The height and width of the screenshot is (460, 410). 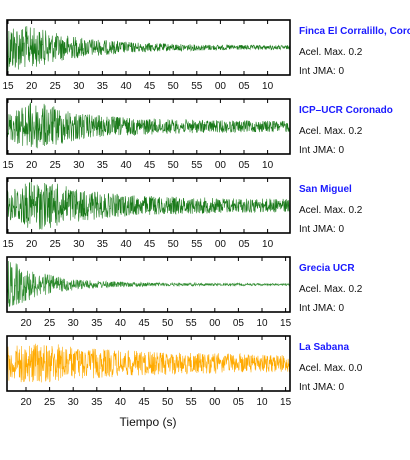 What do you see at coordinates (327, 268) in the screenshot?
I see `station-name: Grecia UCR` at bounding box center [327, 268].